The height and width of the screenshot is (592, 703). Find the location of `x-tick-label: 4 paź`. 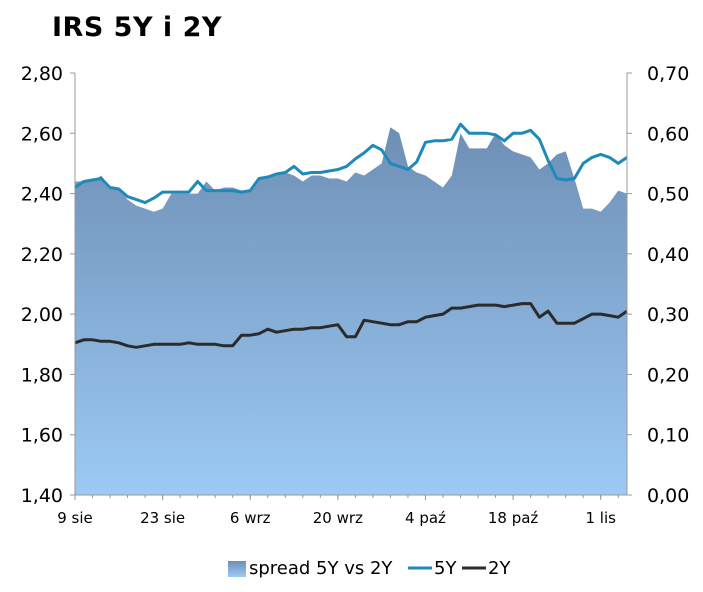

x-tick-label: 4 paź is located at coordinates (425, 518).